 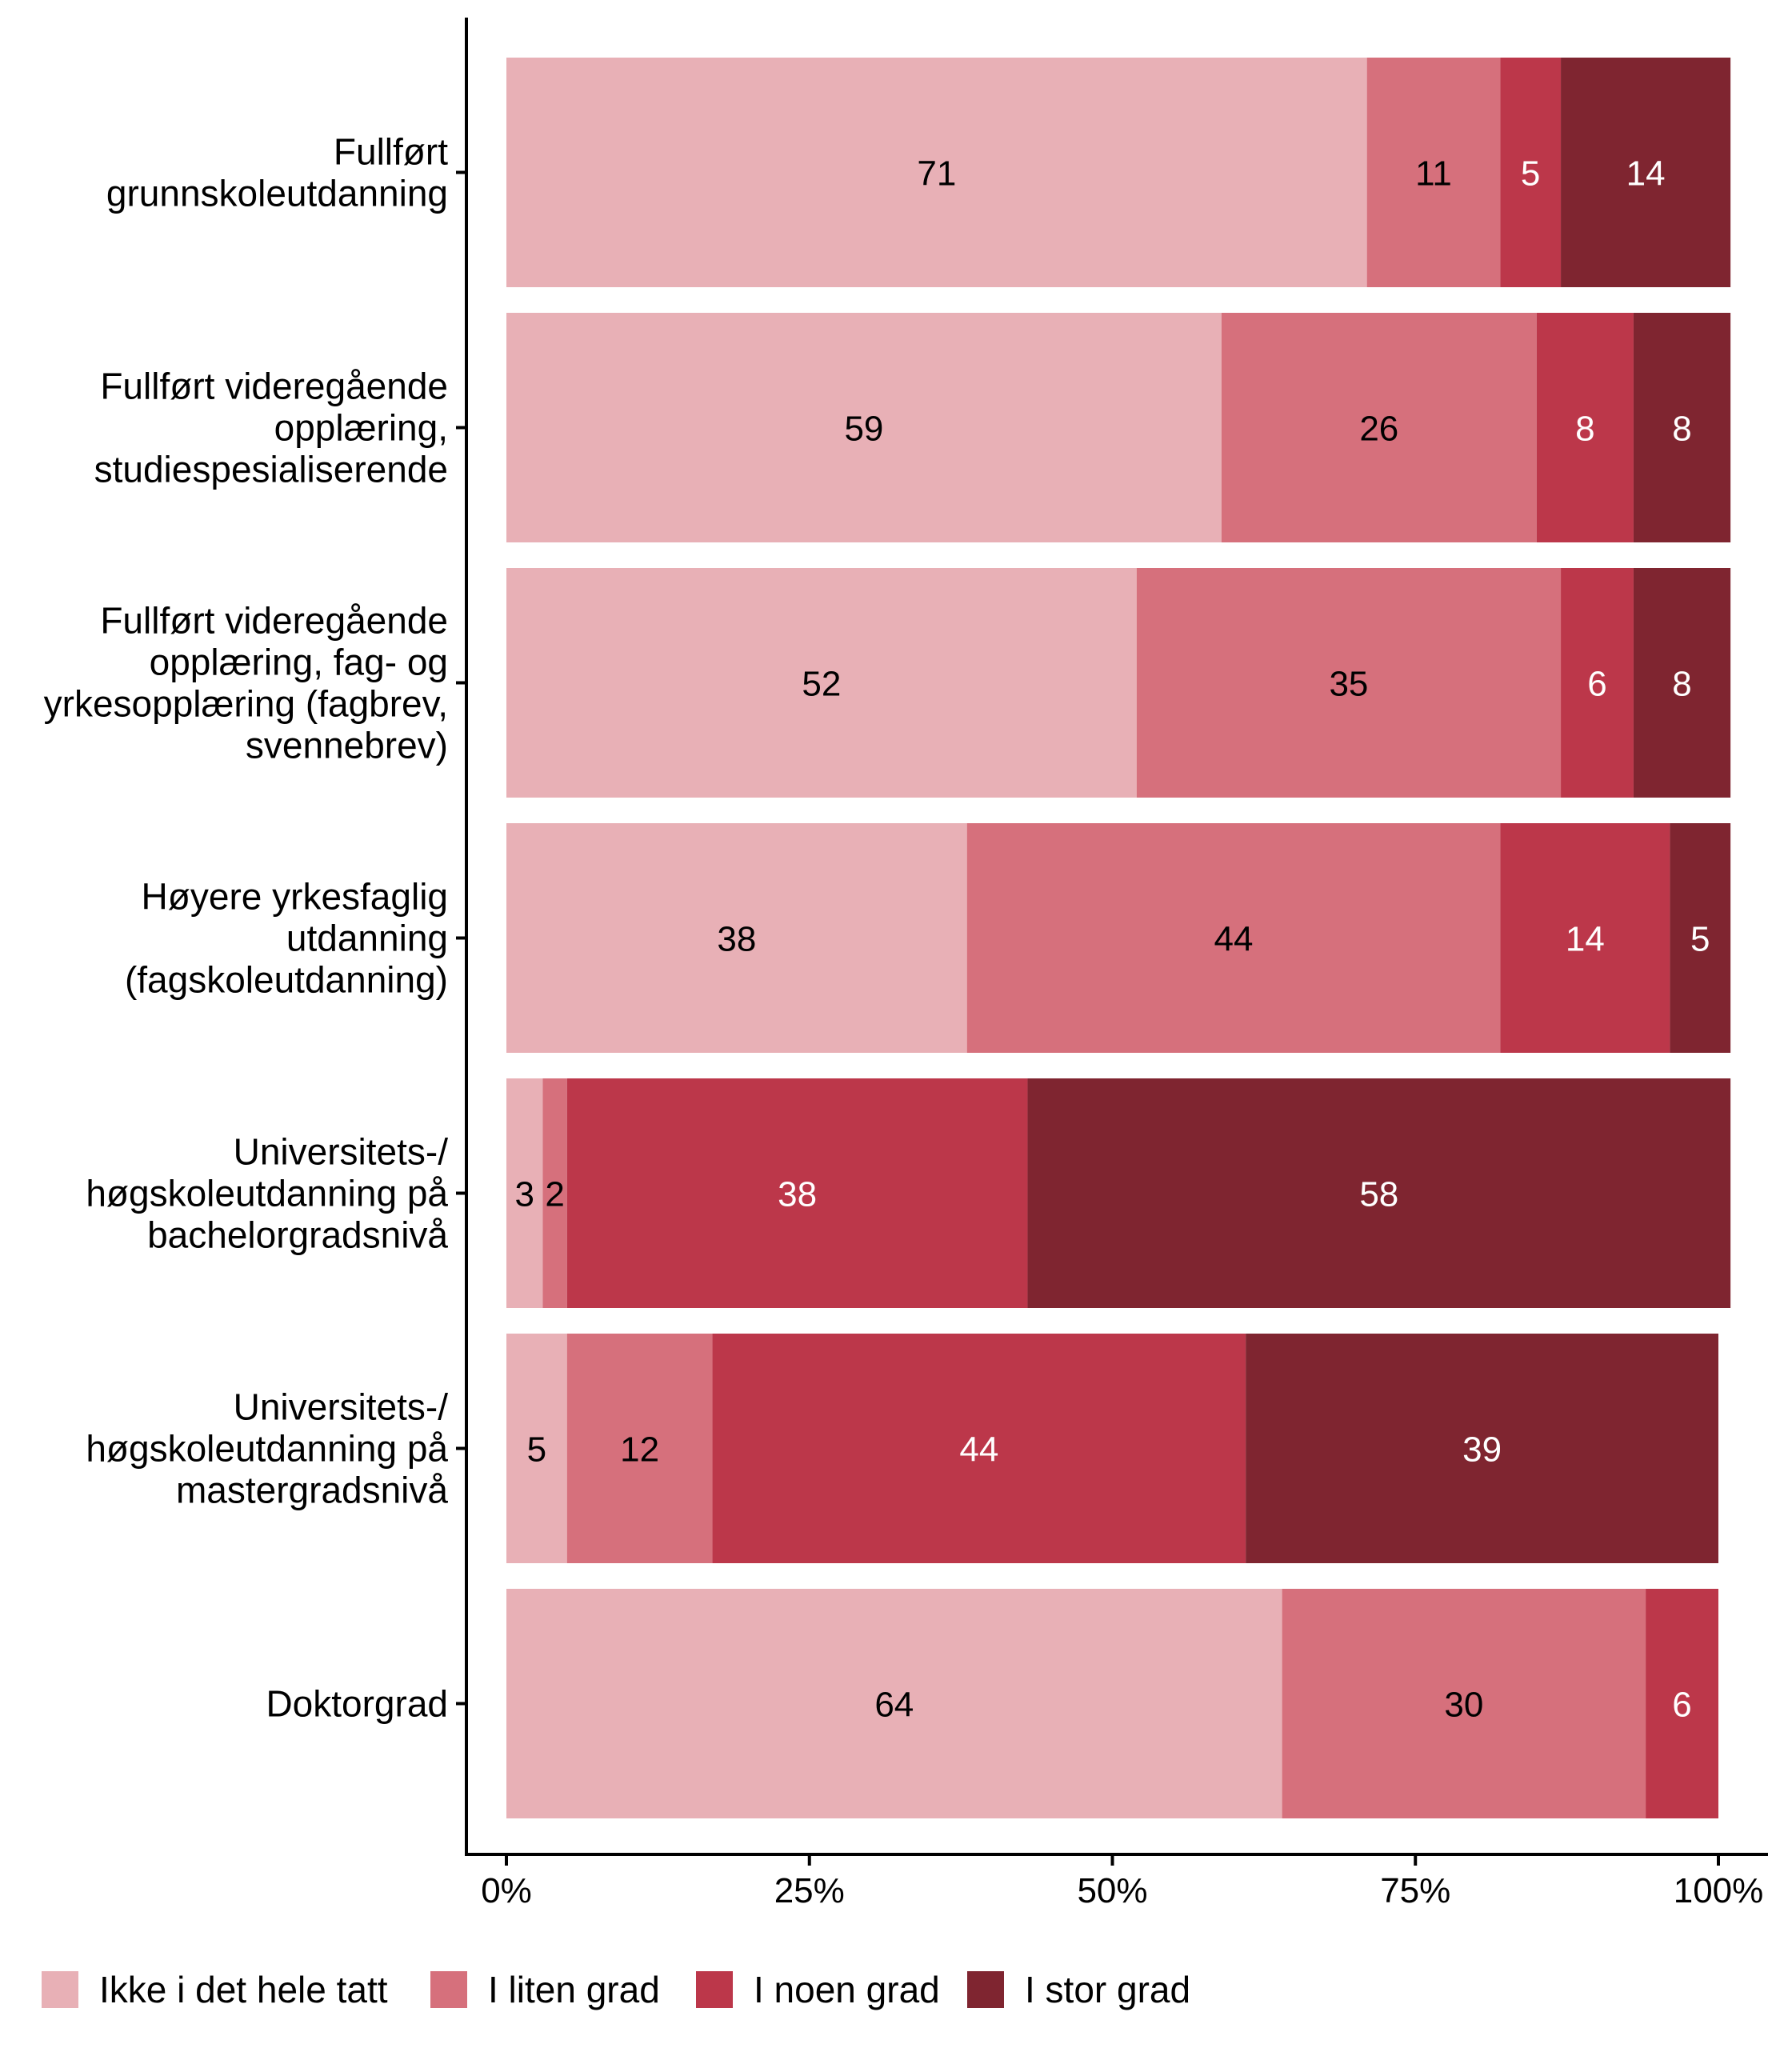 I want to click on value-label: 26, so click(x=1378, y=429).